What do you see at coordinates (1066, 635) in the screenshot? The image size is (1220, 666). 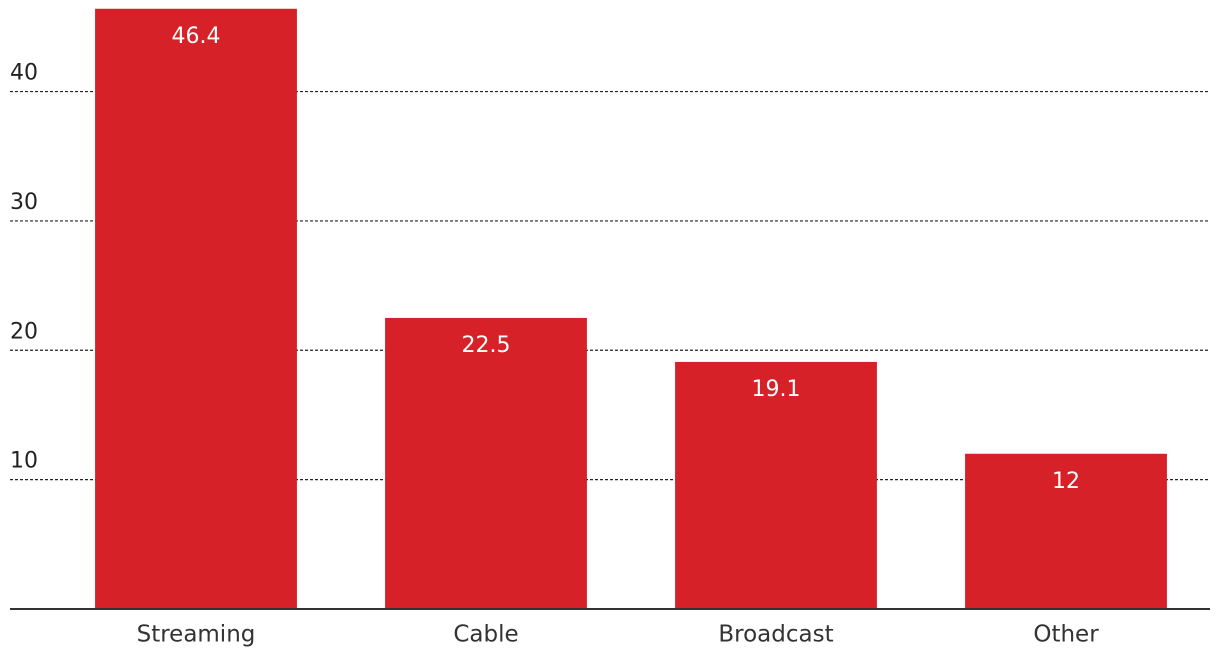 I see `x-tick-label: Other` at bounding box center [1066, 635].